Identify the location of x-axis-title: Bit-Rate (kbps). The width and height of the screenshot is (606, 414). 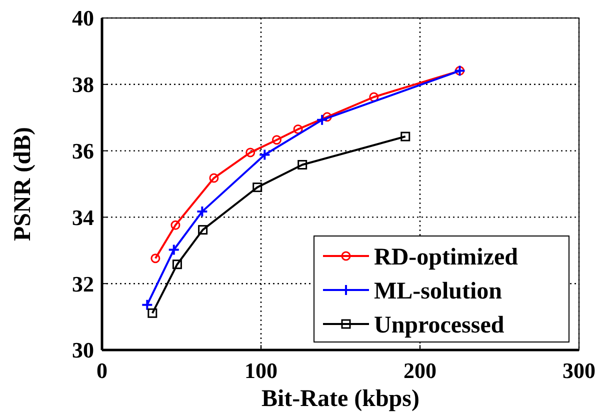
(340, 399).